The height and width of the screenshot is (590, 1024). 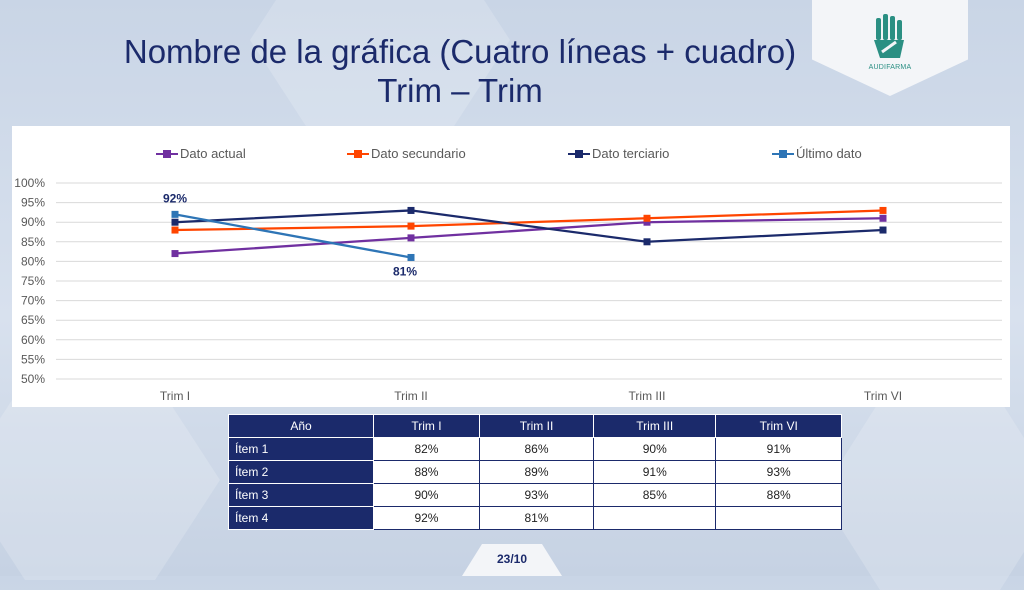 What do you see at coordinates (647, 396) in the screenshot?
I see `x-tick-label: Trim III` at bounding box center [647, 396].